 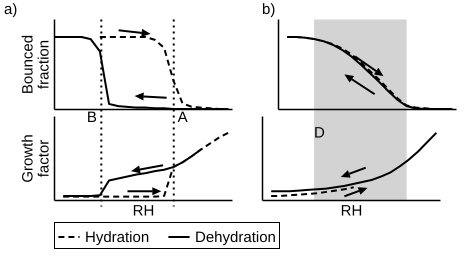 What do you see at coordinates (320, 133) in the screenshot?
I see `annotation: D` at bounding box center [320, 133].